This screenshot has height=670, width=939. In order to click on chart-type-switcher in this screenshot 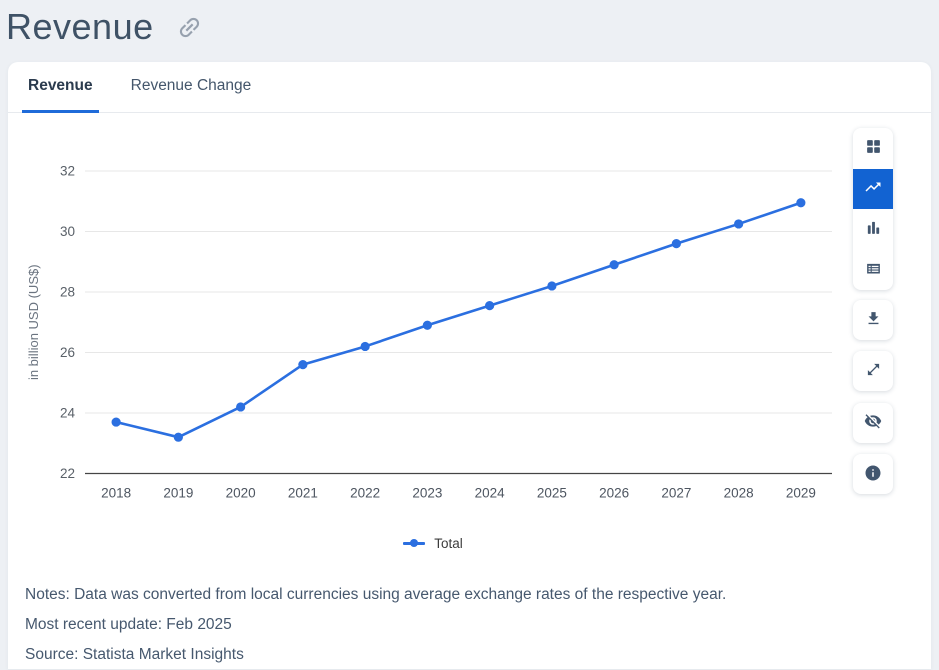, I will do `click(873, 209)`.